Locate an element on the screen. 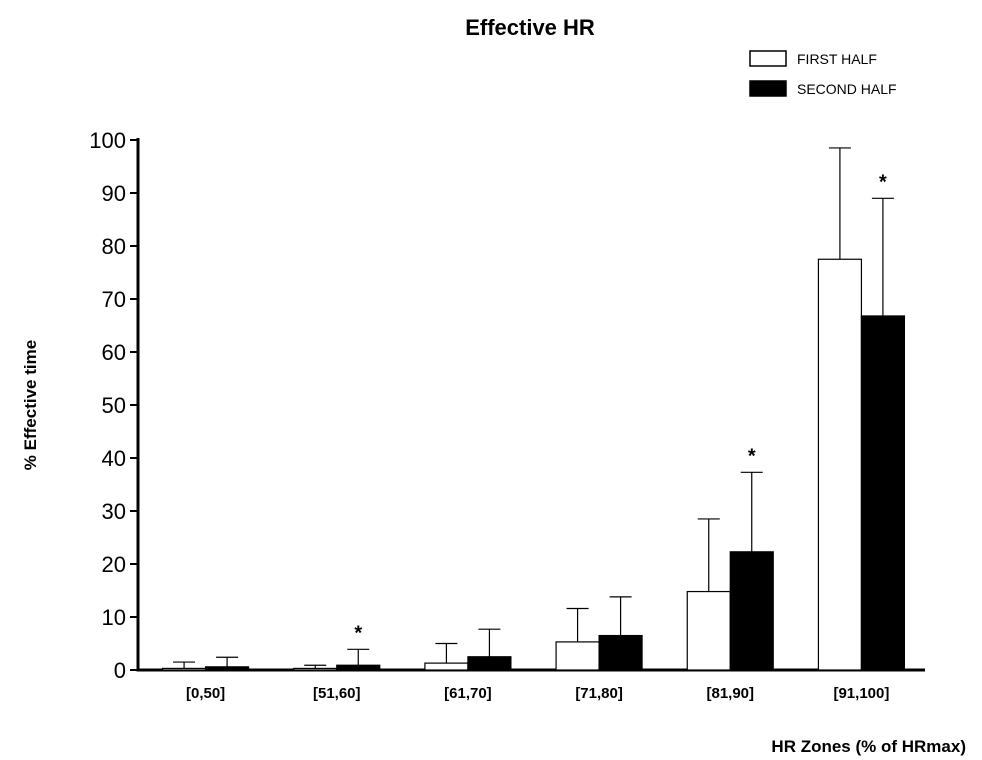 The image size is (982, 760). y-tick-label: 100 is located at coordinates (107, 140).